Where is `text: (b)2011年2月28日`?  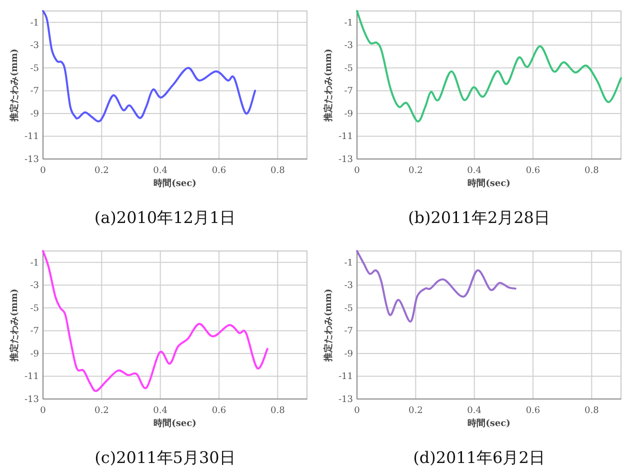 text: (b)2011年2月28日 is located at coordinates (479, 217).